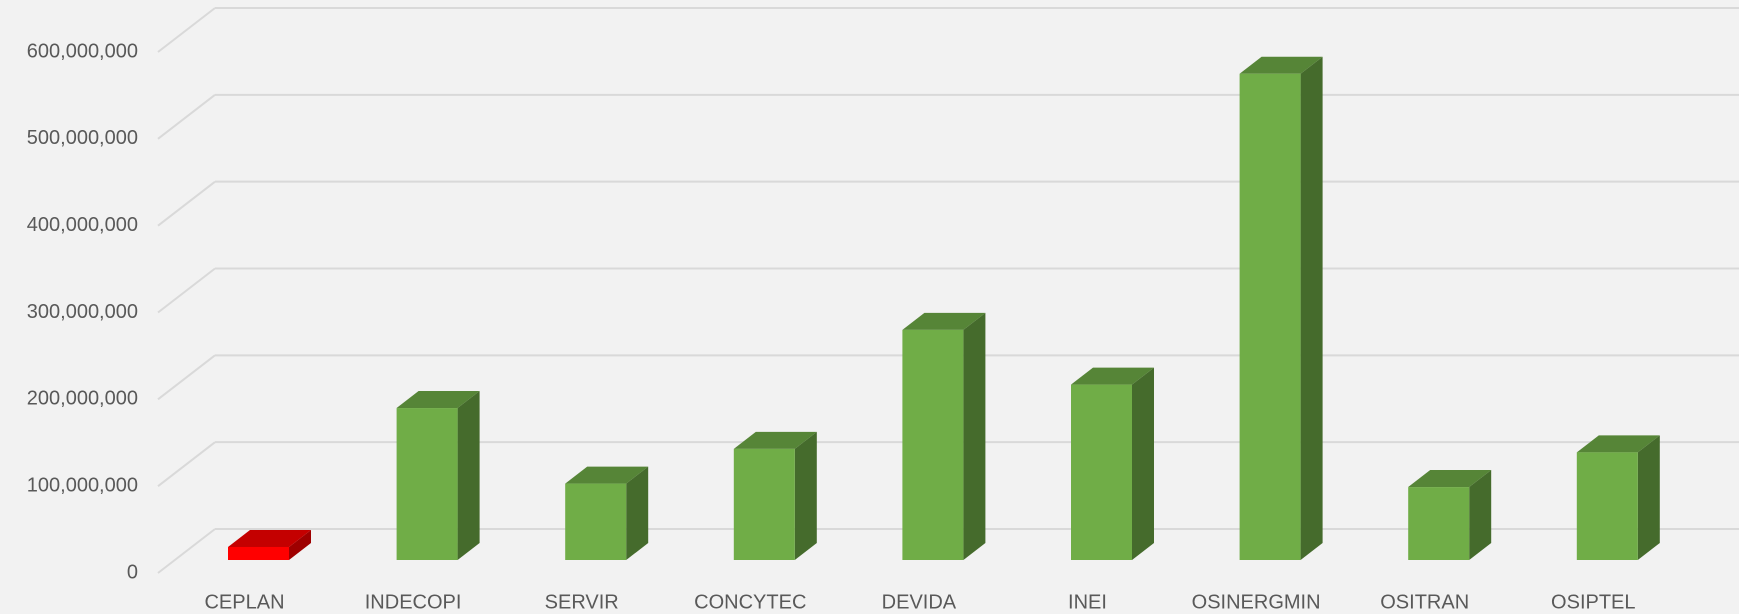  Describe the element at coordinates (582, 602) in the screenshot. I see `x-tick-label: SERVIR` at that location.